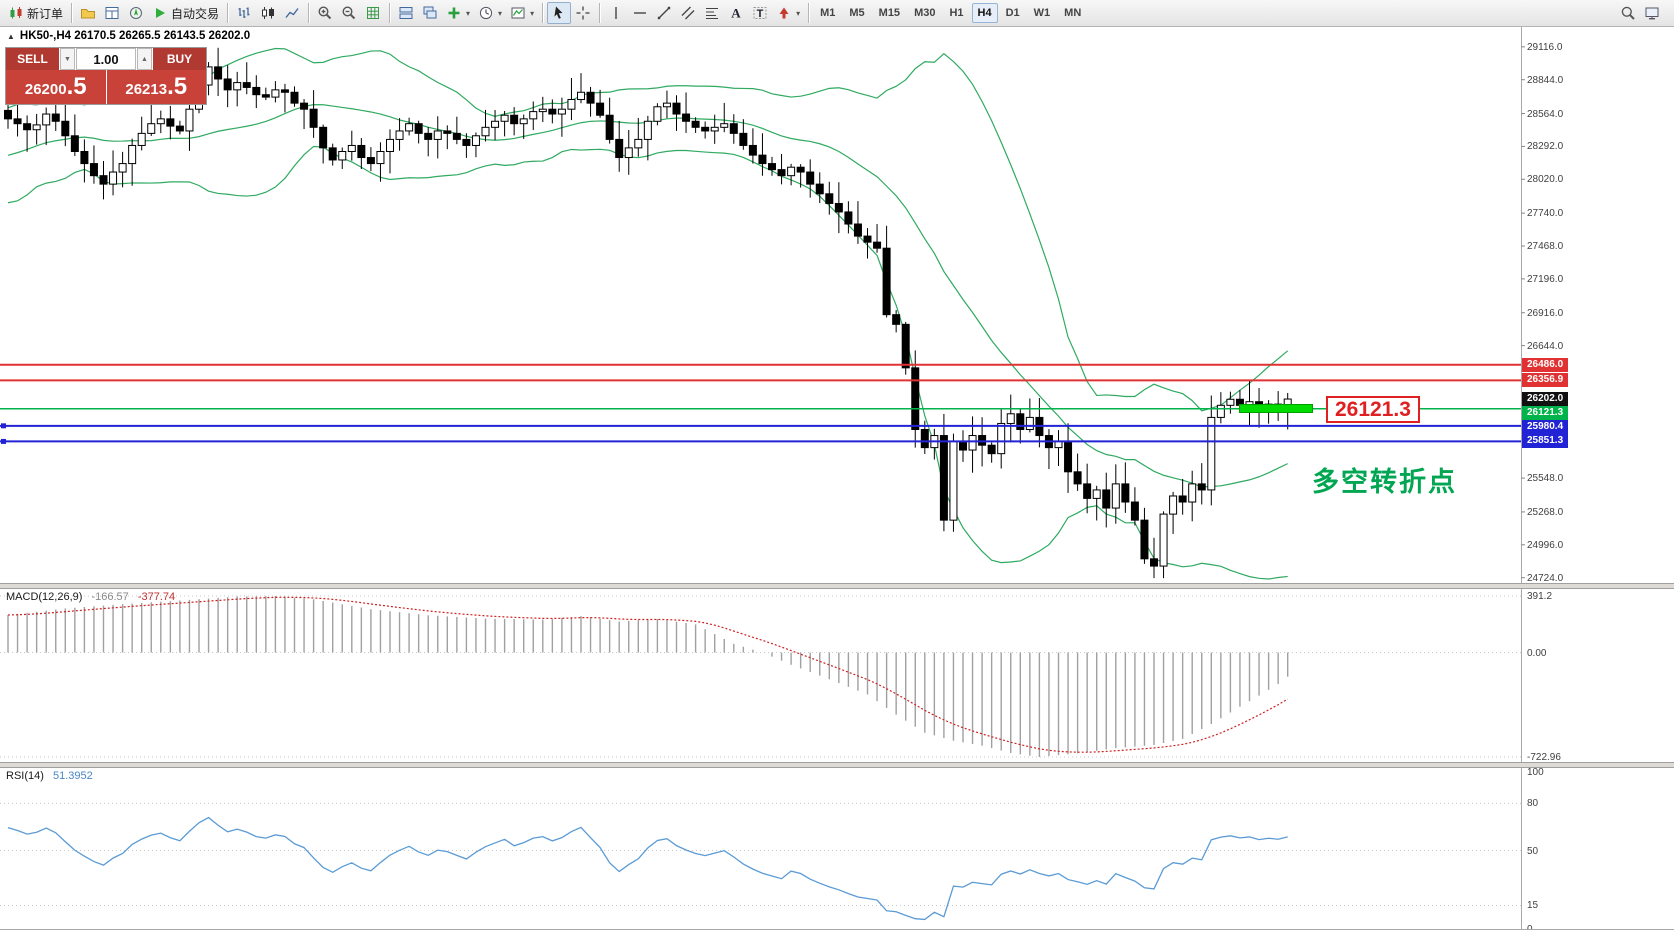  Describe the element at coordinates (32, 59) in the screenshot. I see `sell-button: SELL` at that location.